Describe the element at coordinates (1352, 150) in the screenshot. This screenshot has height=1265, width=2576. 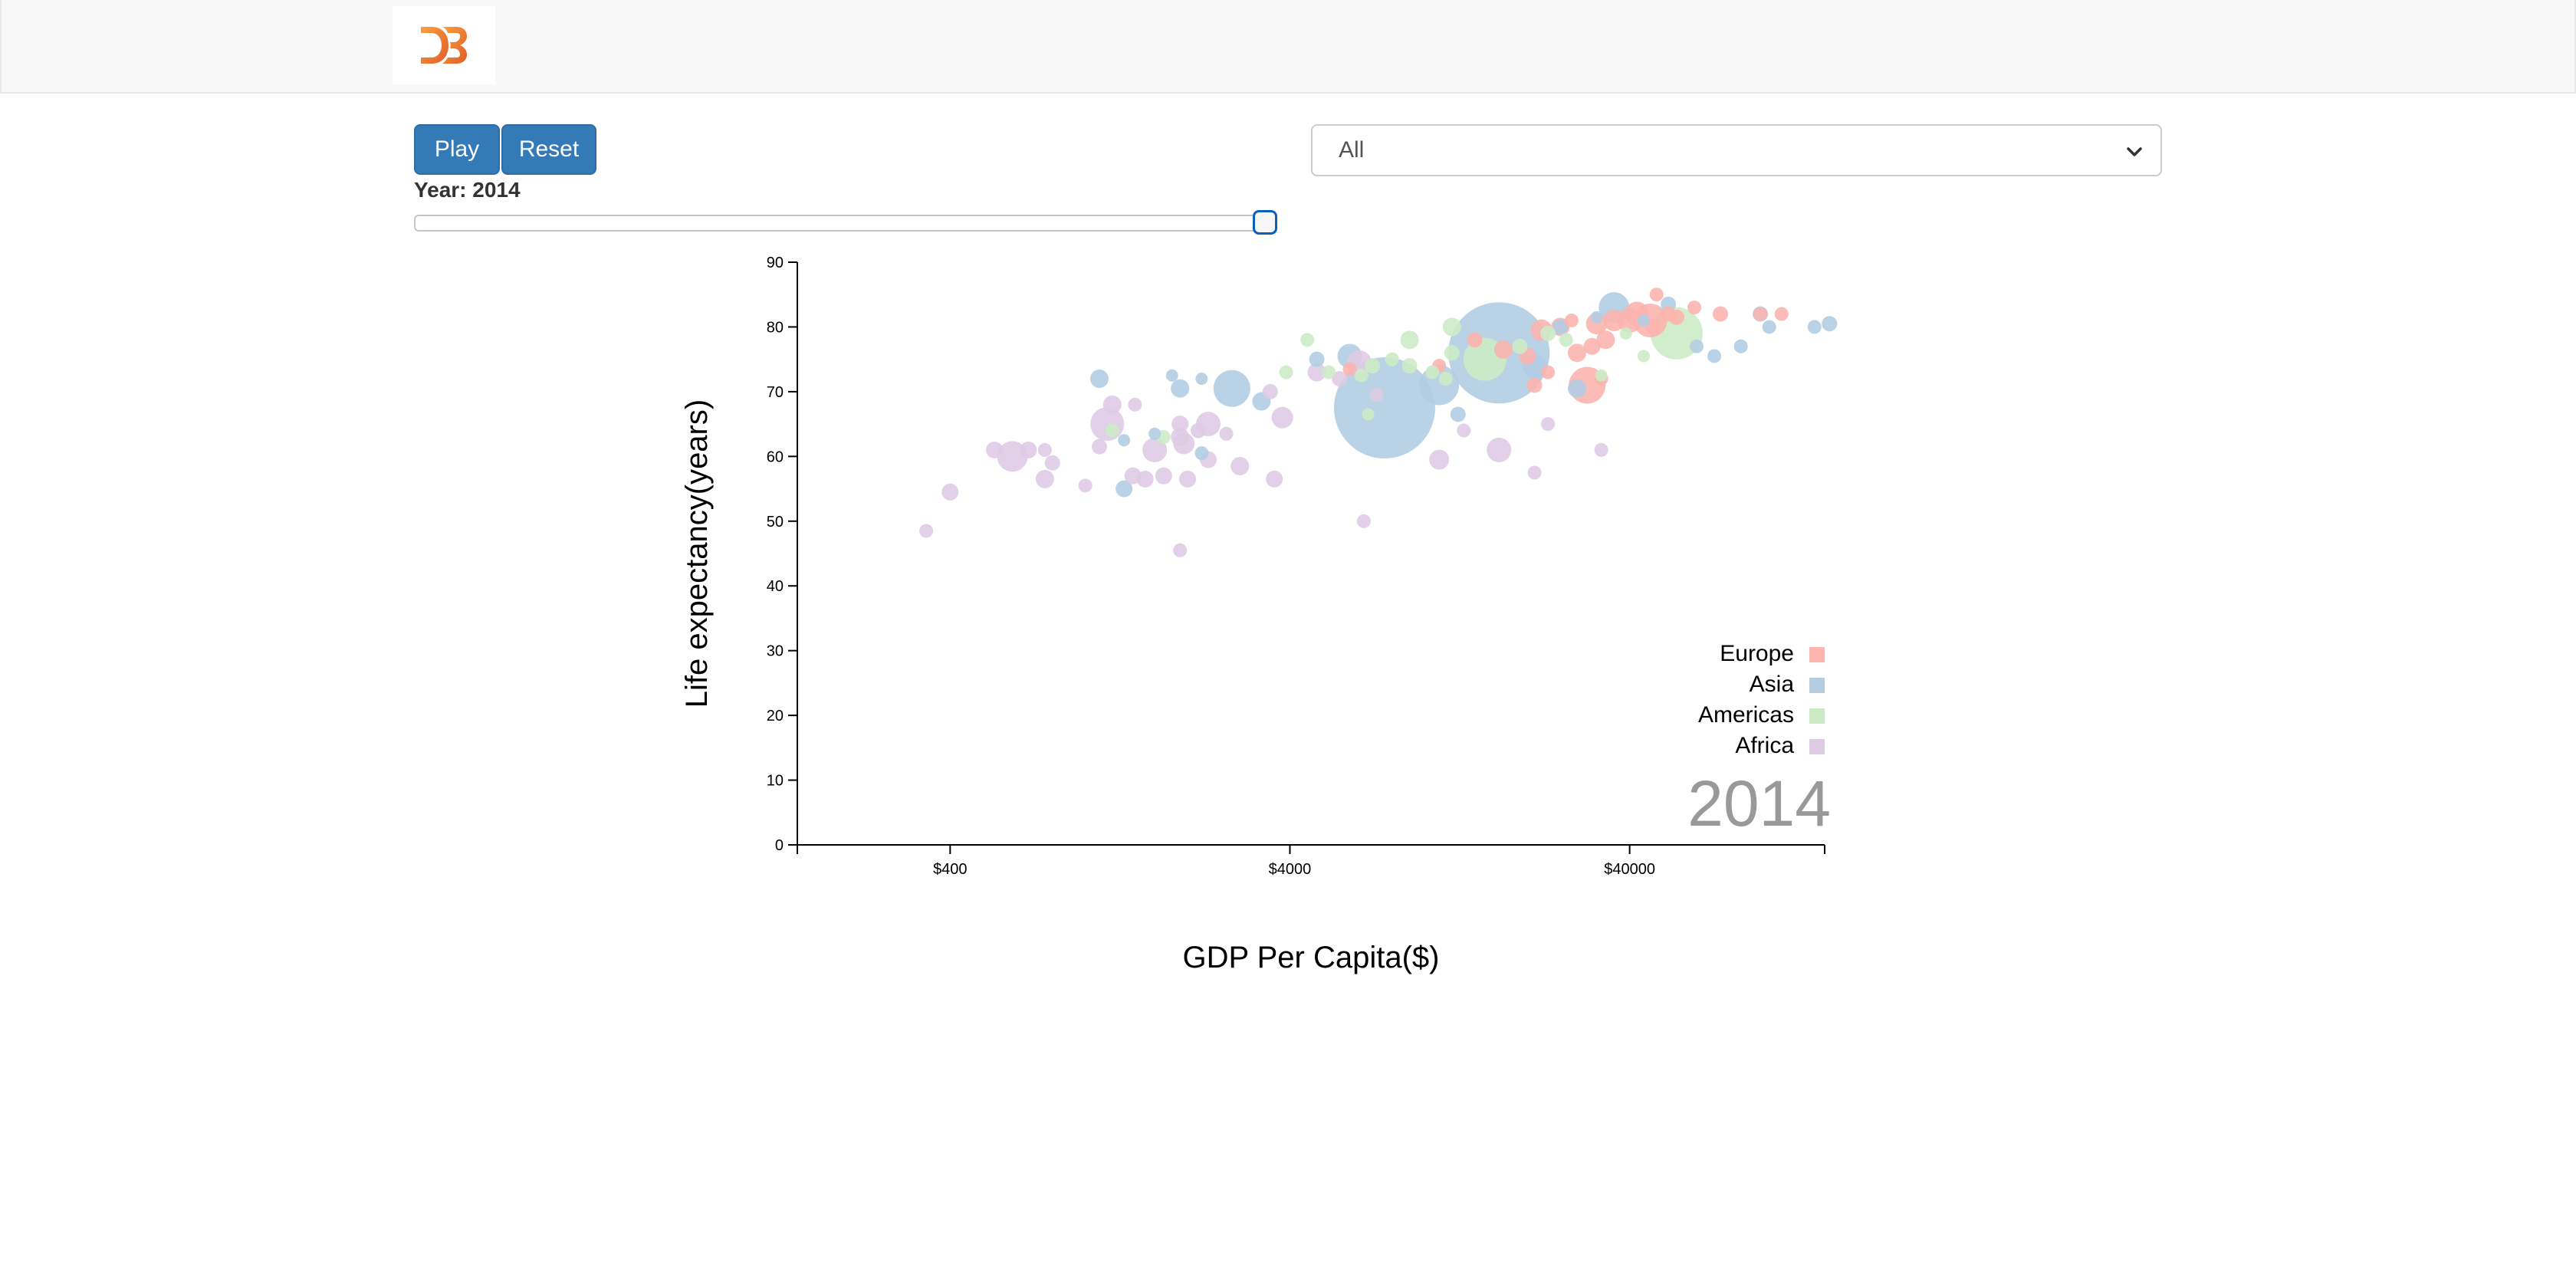
I see `continent-select-value: All` at that location.